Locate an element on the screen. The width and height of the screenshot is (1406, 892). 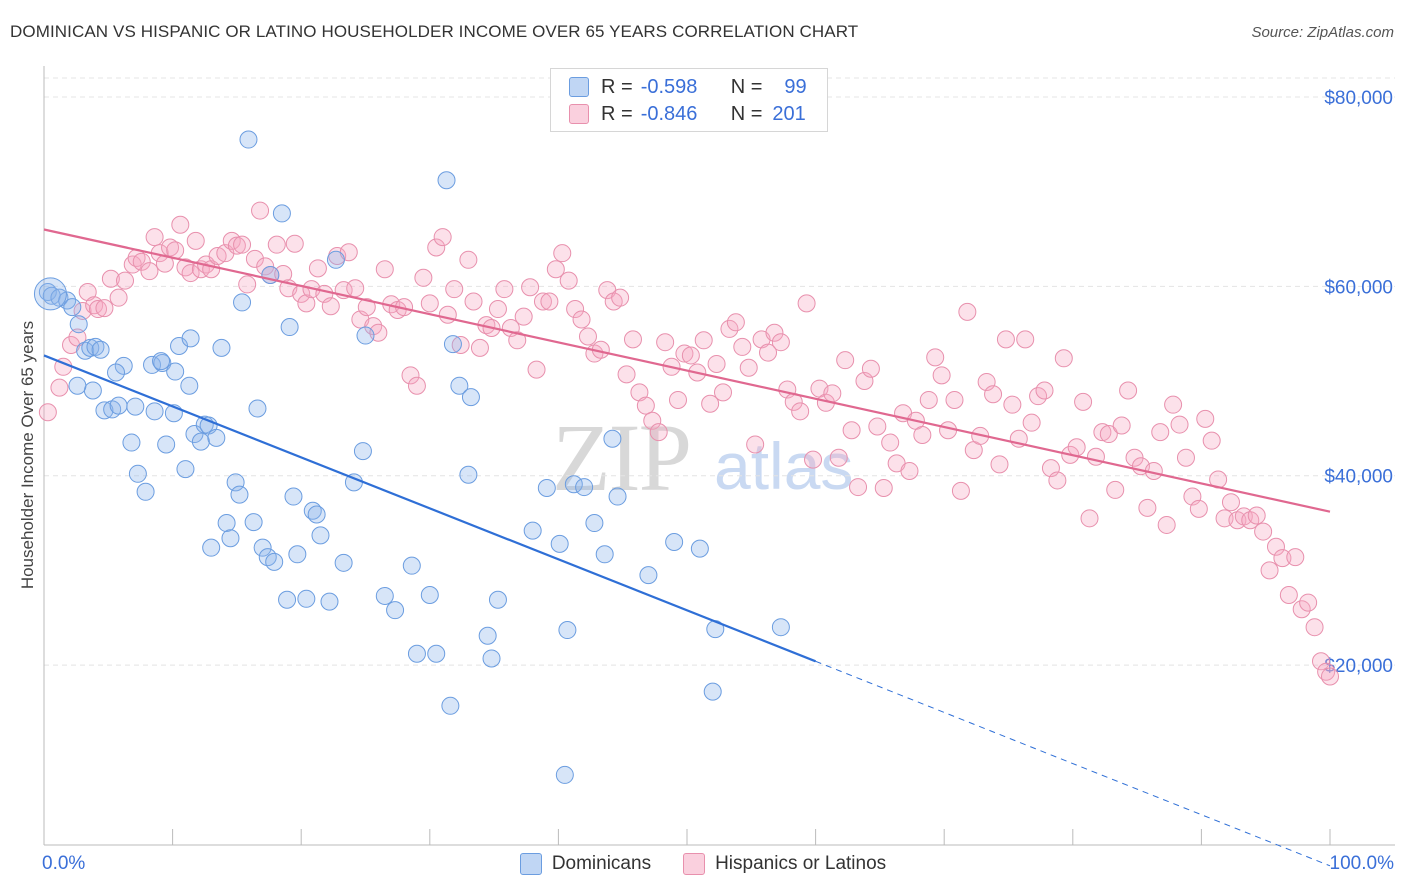
correlation-legend: R = -0.598 N = 99 R = -0.846 N = 201 is located at coordinates (689, 100).